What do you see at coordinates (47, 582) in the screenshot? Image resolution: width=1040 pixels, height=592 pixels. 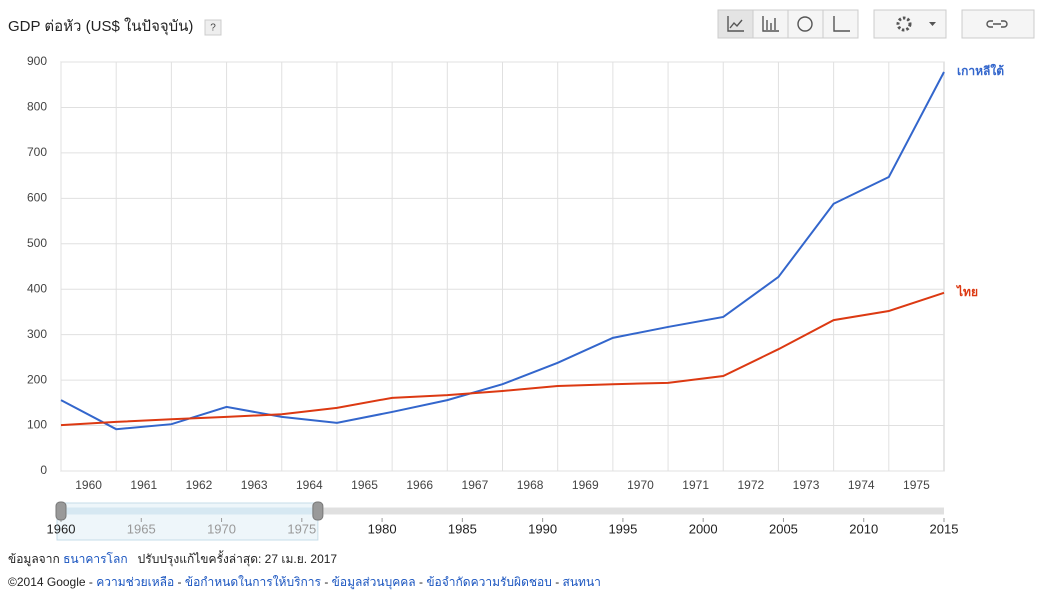 I see `copyright: ©2014 Google` at bounding box center [47, 582].